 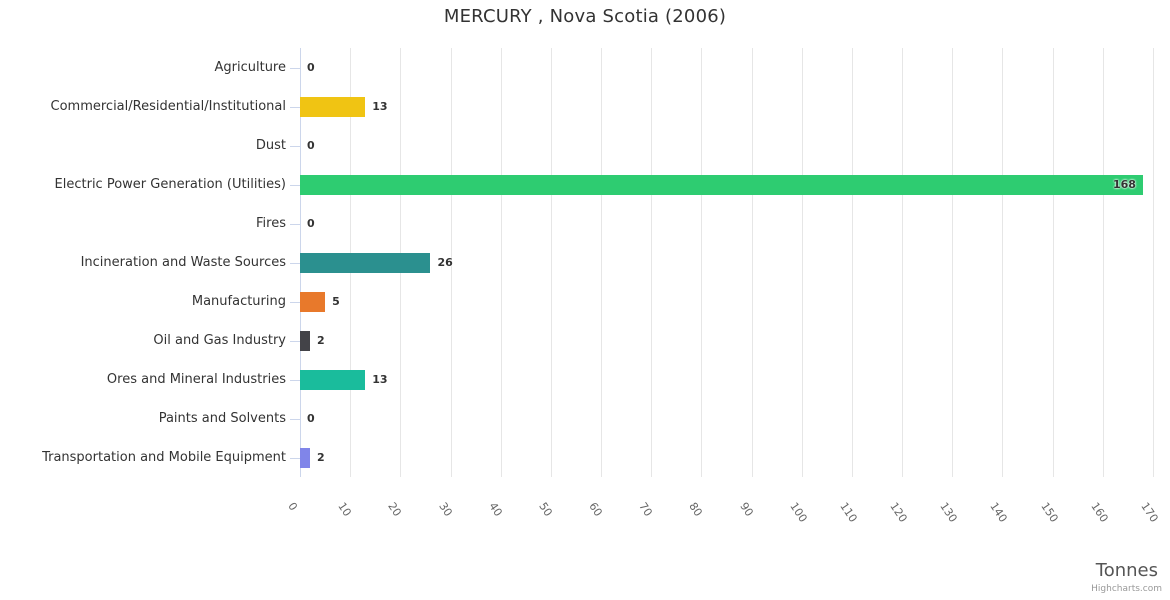 I want to click on x-tick-label: 30, so click(x=445, y=509).